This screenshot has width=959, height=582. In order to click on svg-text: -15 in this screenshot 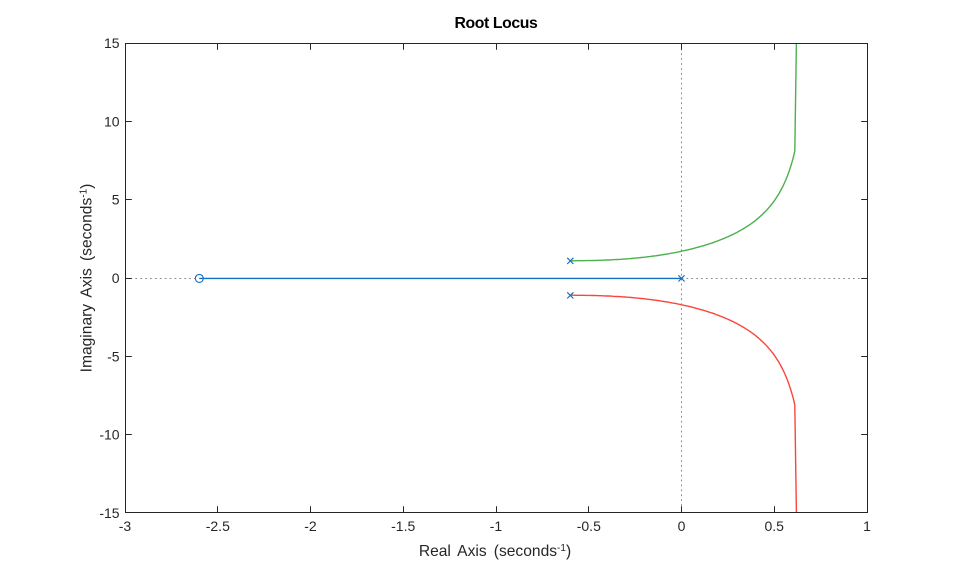, I will do `click(109, 513)`.